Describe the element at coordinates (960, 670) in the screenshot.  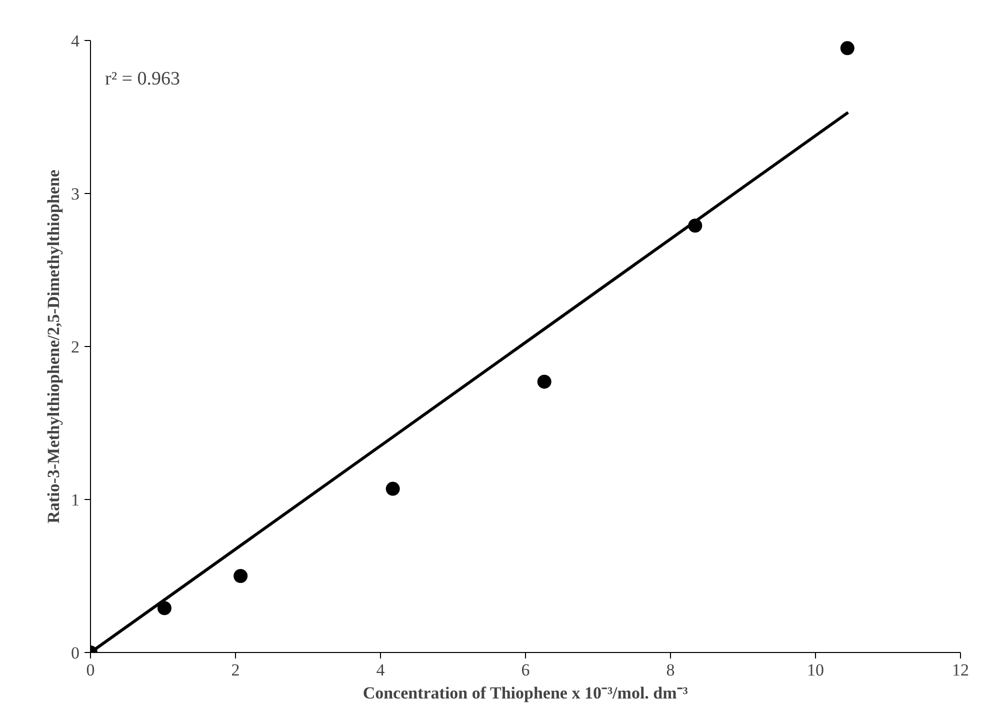
I see `x-tick-label: 12` at that location.